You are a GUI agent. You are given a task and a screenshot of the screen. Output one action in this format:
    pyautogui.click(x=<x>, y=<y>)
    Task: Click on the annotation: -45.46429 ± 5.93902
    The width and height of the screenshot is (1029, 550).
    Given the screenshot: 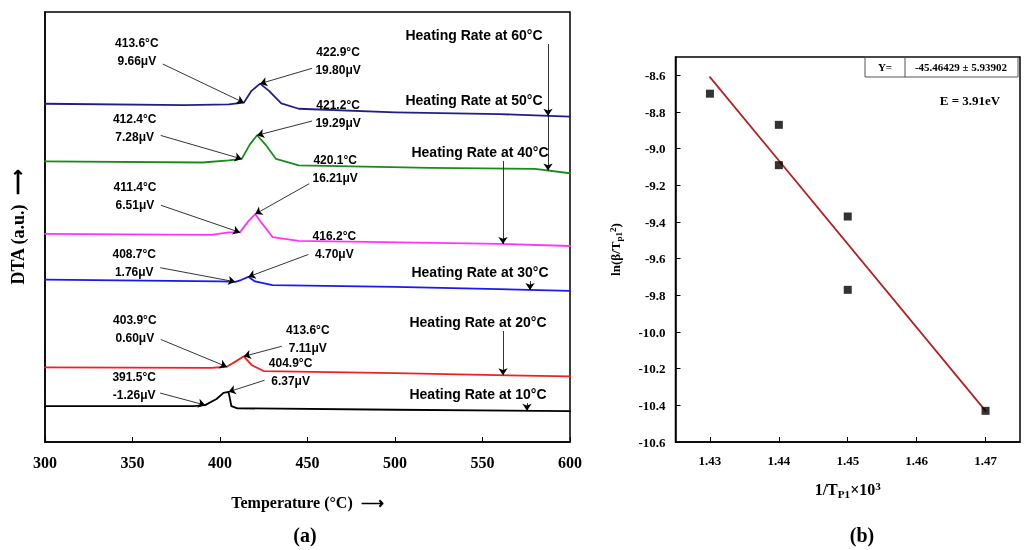 What is the action you would take?
    pyautogui.click(x=961, y=67)
    